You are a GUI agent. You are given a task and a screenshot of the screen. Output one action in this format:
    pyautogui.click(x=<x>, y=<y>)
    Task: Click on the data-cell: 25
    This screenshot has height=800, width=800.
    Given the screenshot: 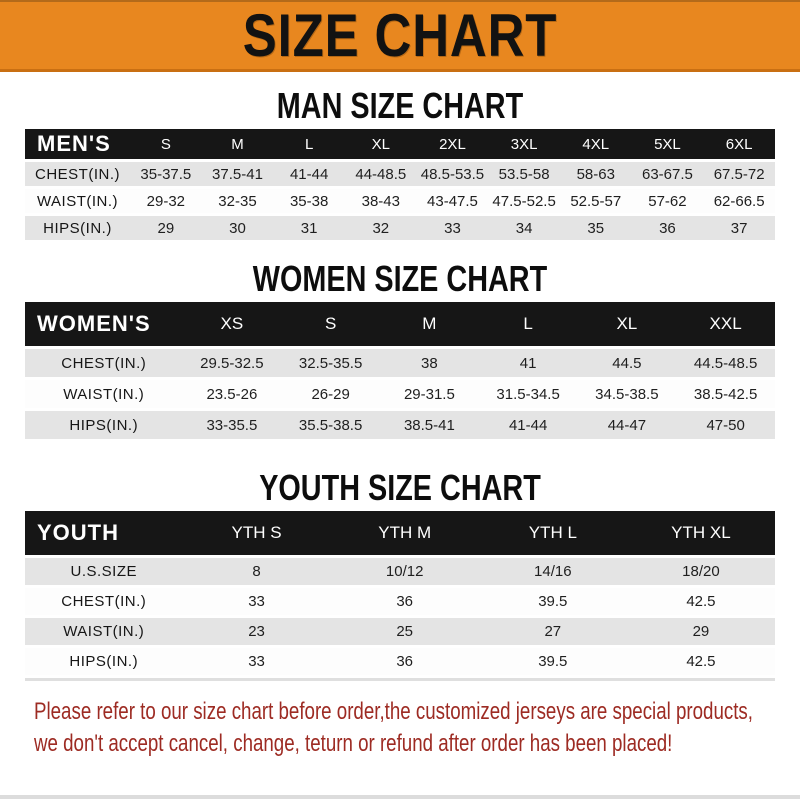 What is the action you would take?
    pyautogui.click(x=404, y=631)
    